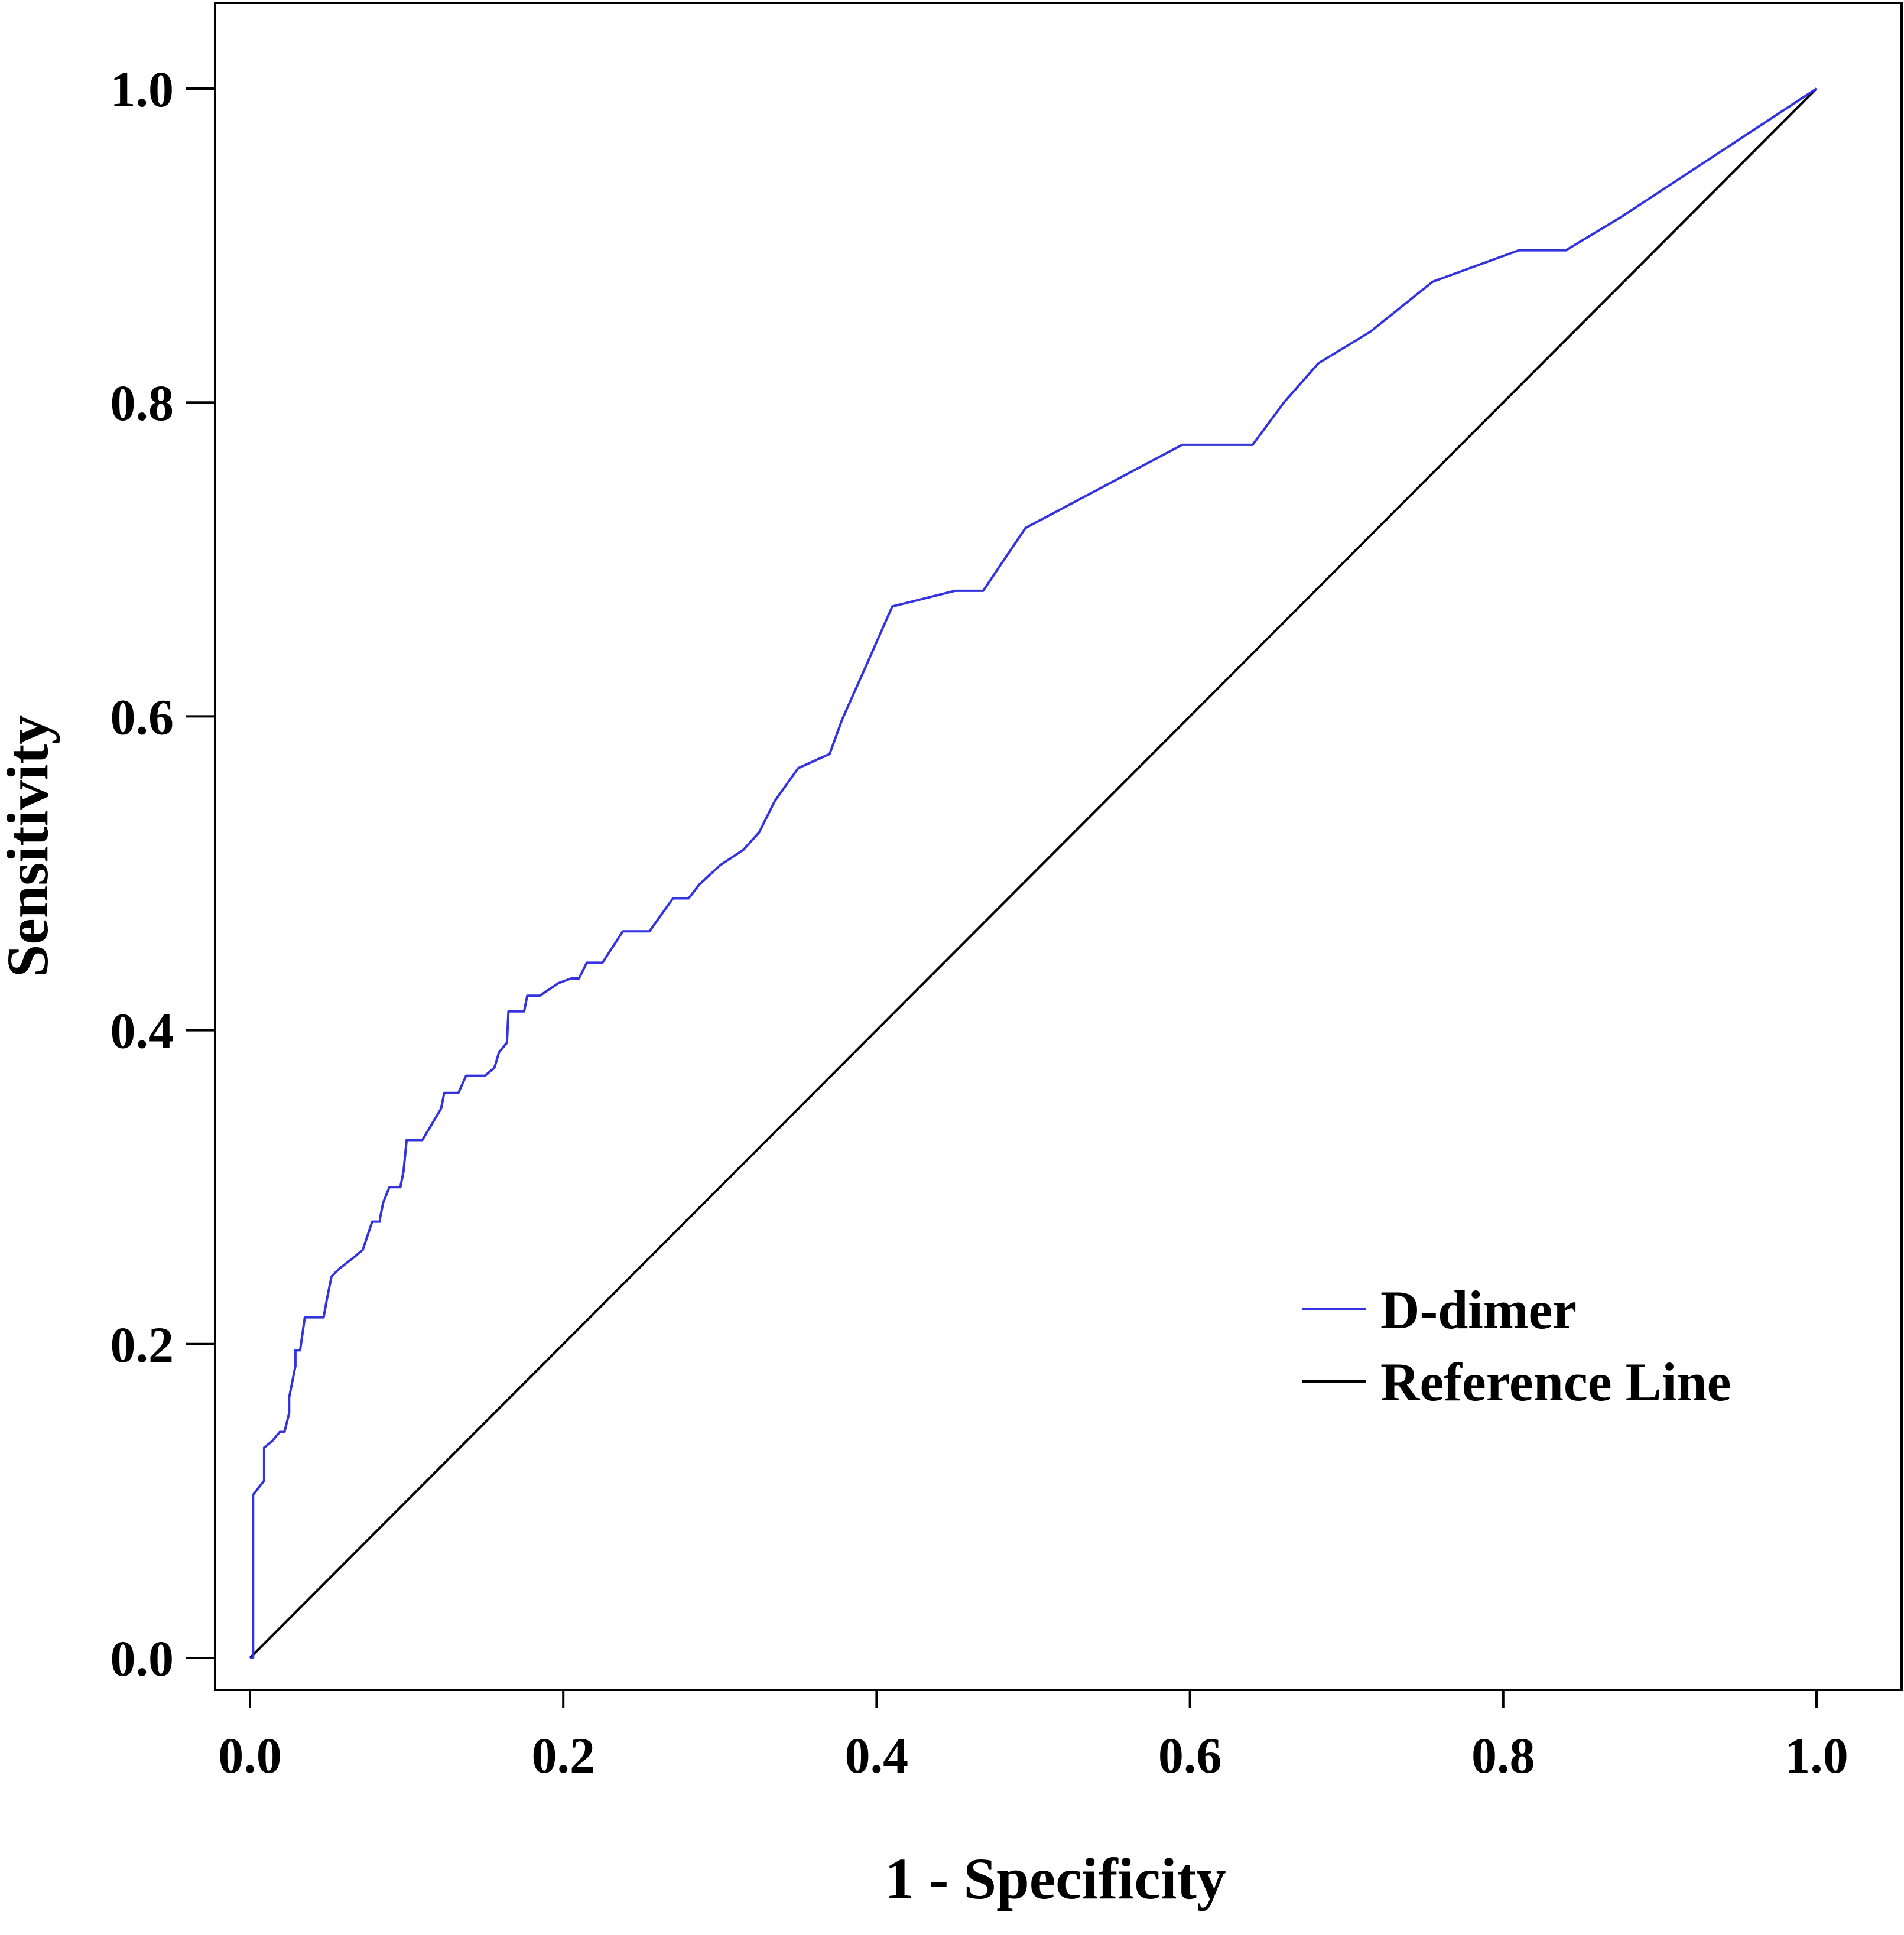  Describe the element at coordinates (1055, 1878) in the screenshot. I see `x-axis-title: 1 - Specificity` at that location.